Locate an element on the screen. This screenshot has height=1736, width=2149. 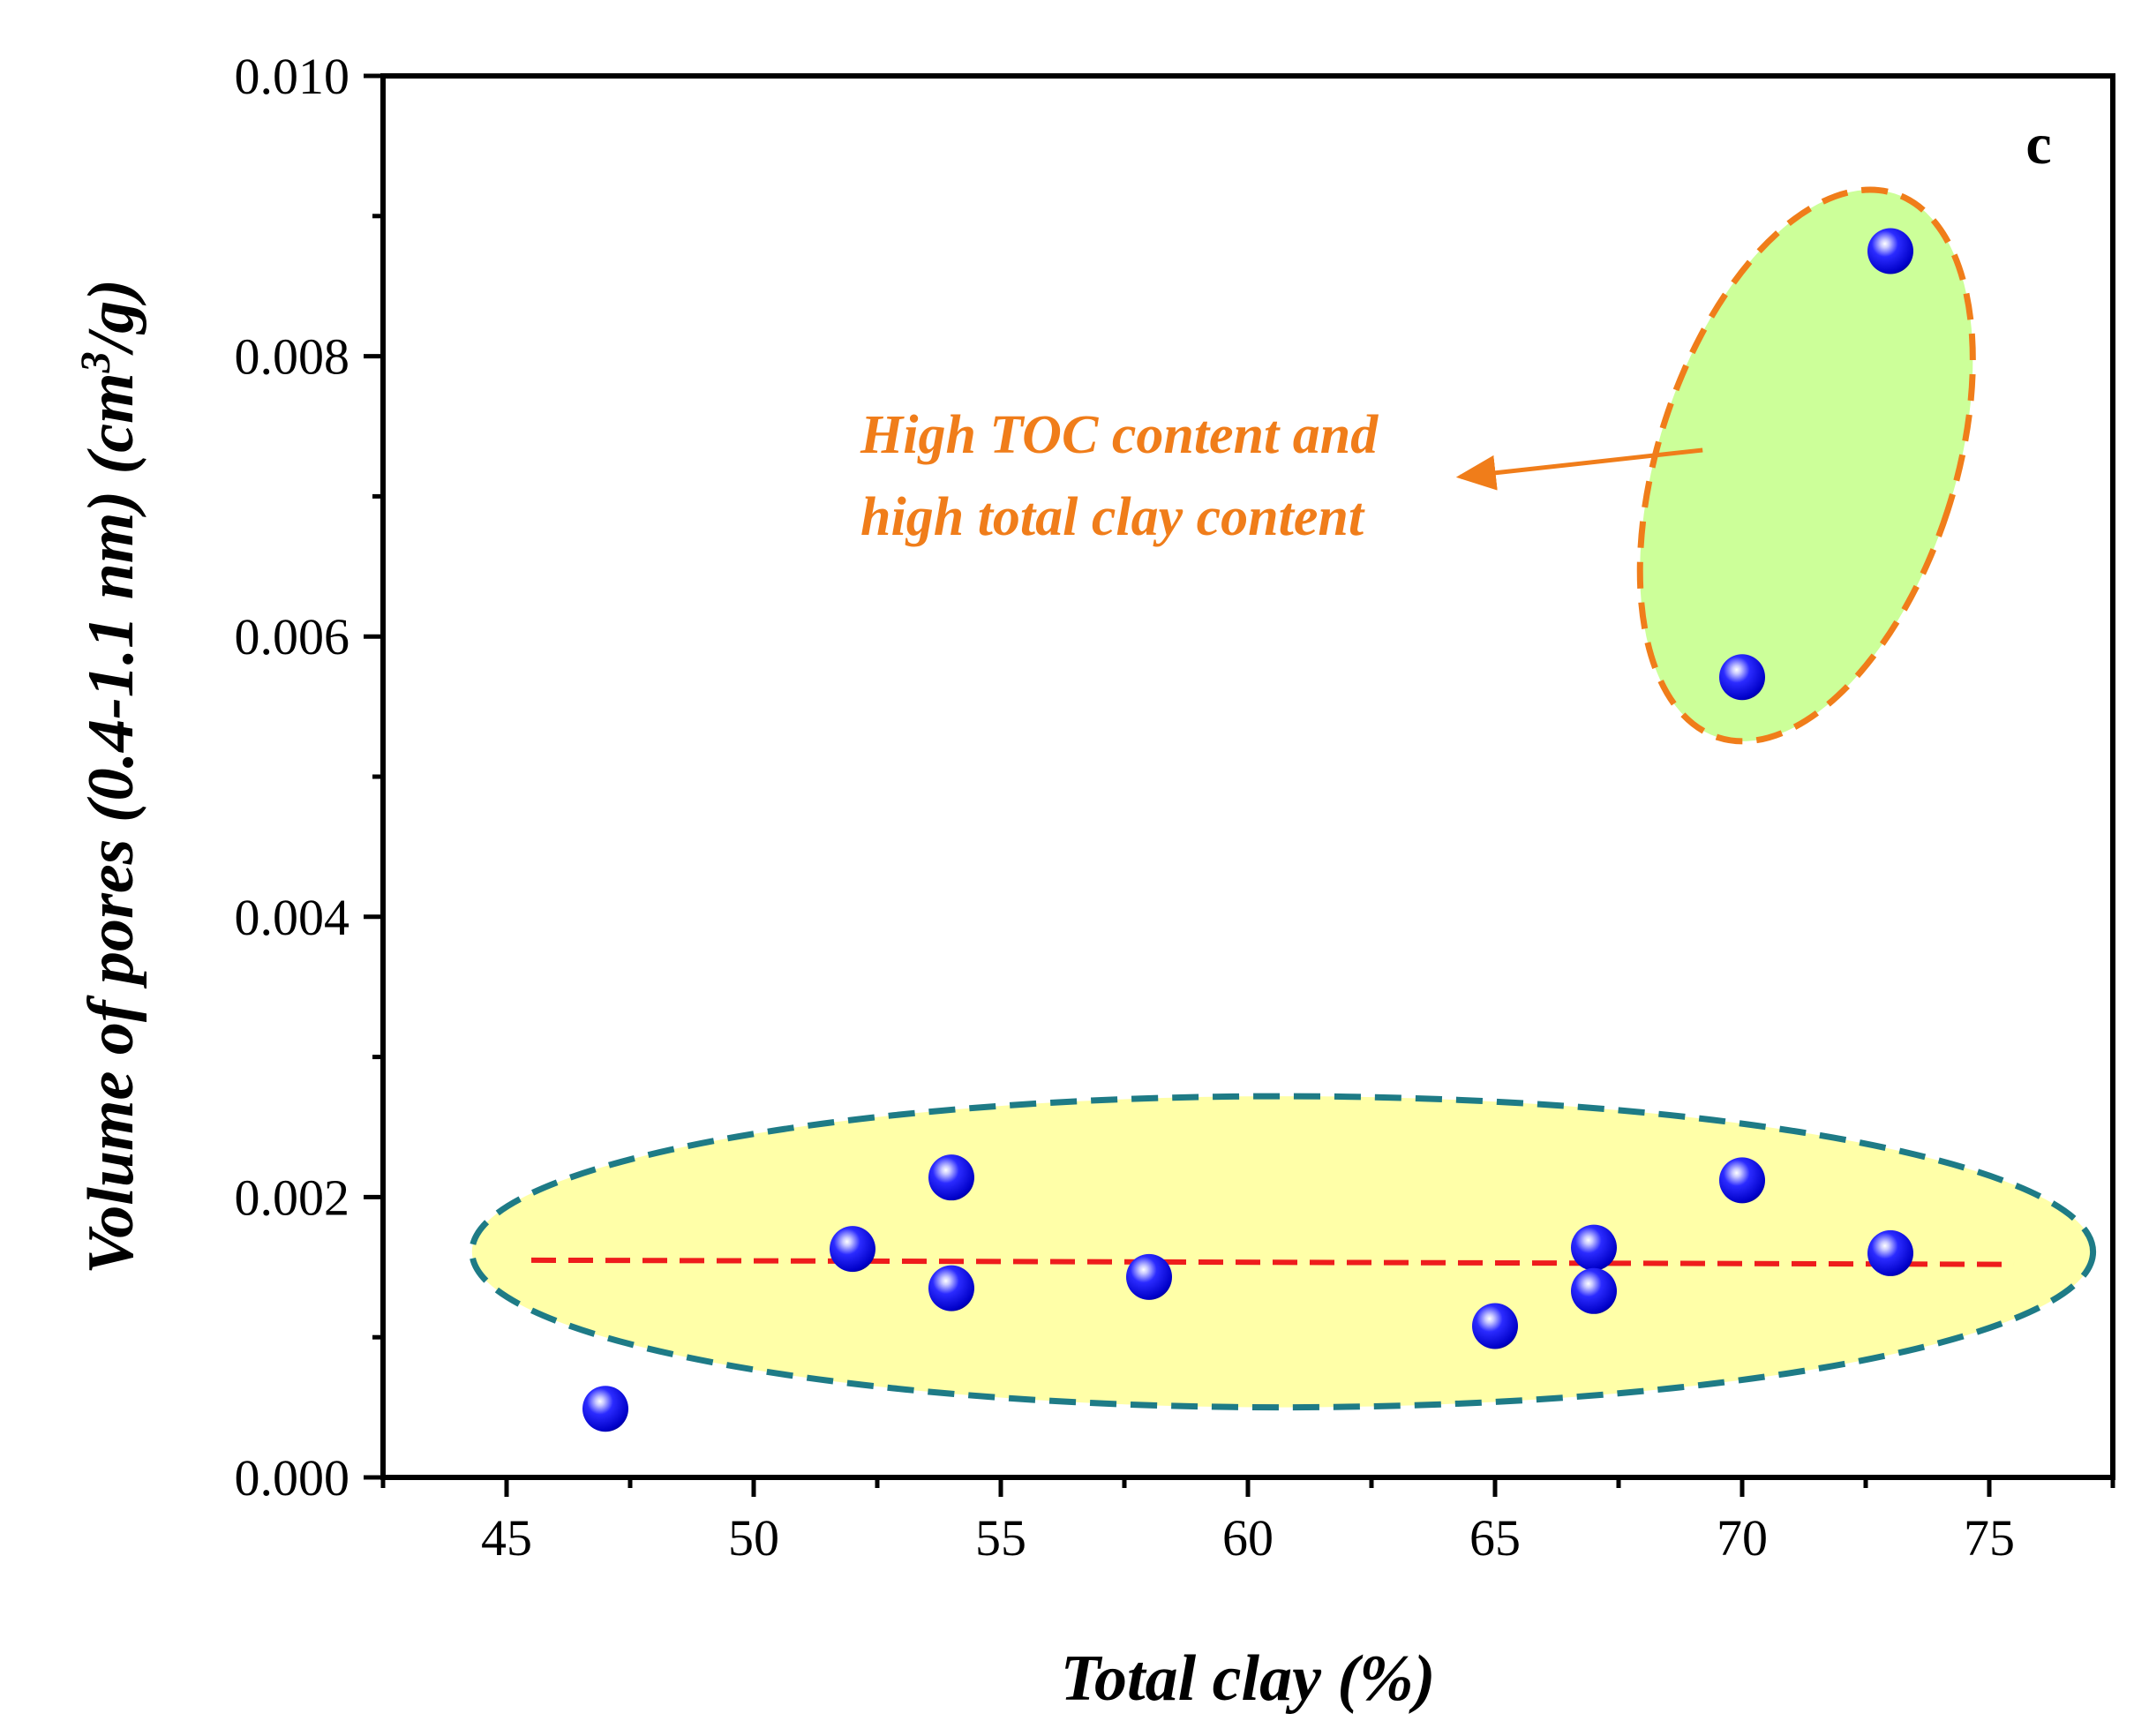
trendline is located at coordinates (1272, 1262).